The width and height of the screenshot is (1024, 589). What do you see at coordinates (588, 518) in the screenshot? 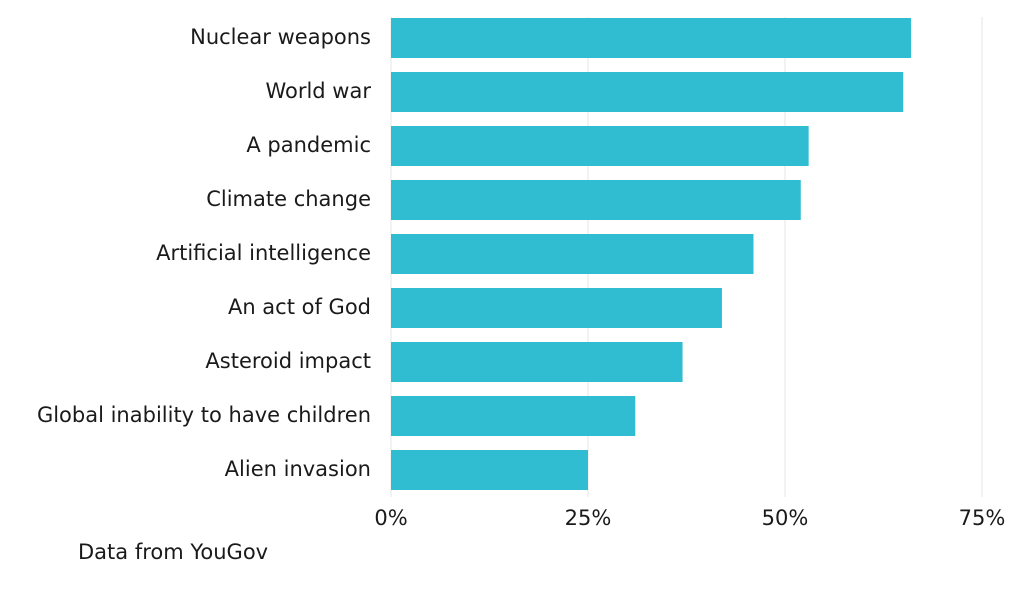
I see `x-tick-label: 25%` at bounding box center [588, 518].